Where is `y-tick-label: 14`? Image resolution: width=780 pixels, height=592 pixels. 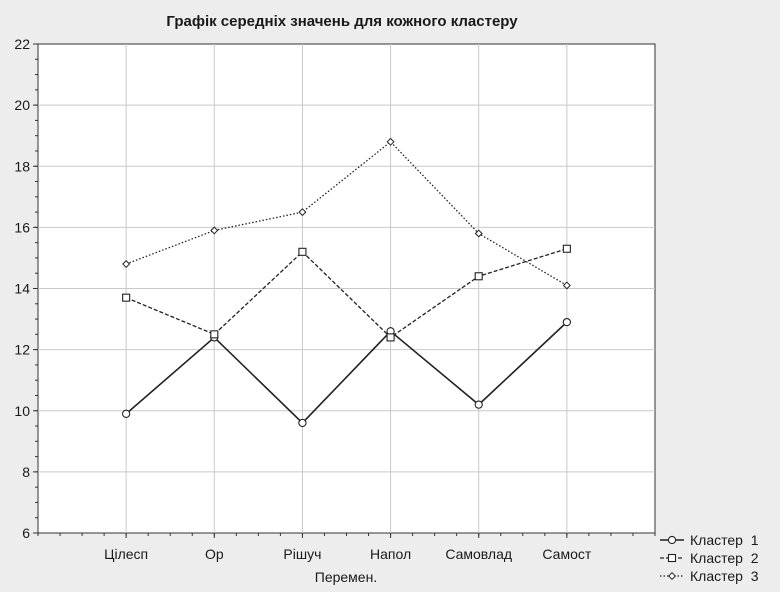 y-tick-label: 14 is located at coordinates (22, 289).